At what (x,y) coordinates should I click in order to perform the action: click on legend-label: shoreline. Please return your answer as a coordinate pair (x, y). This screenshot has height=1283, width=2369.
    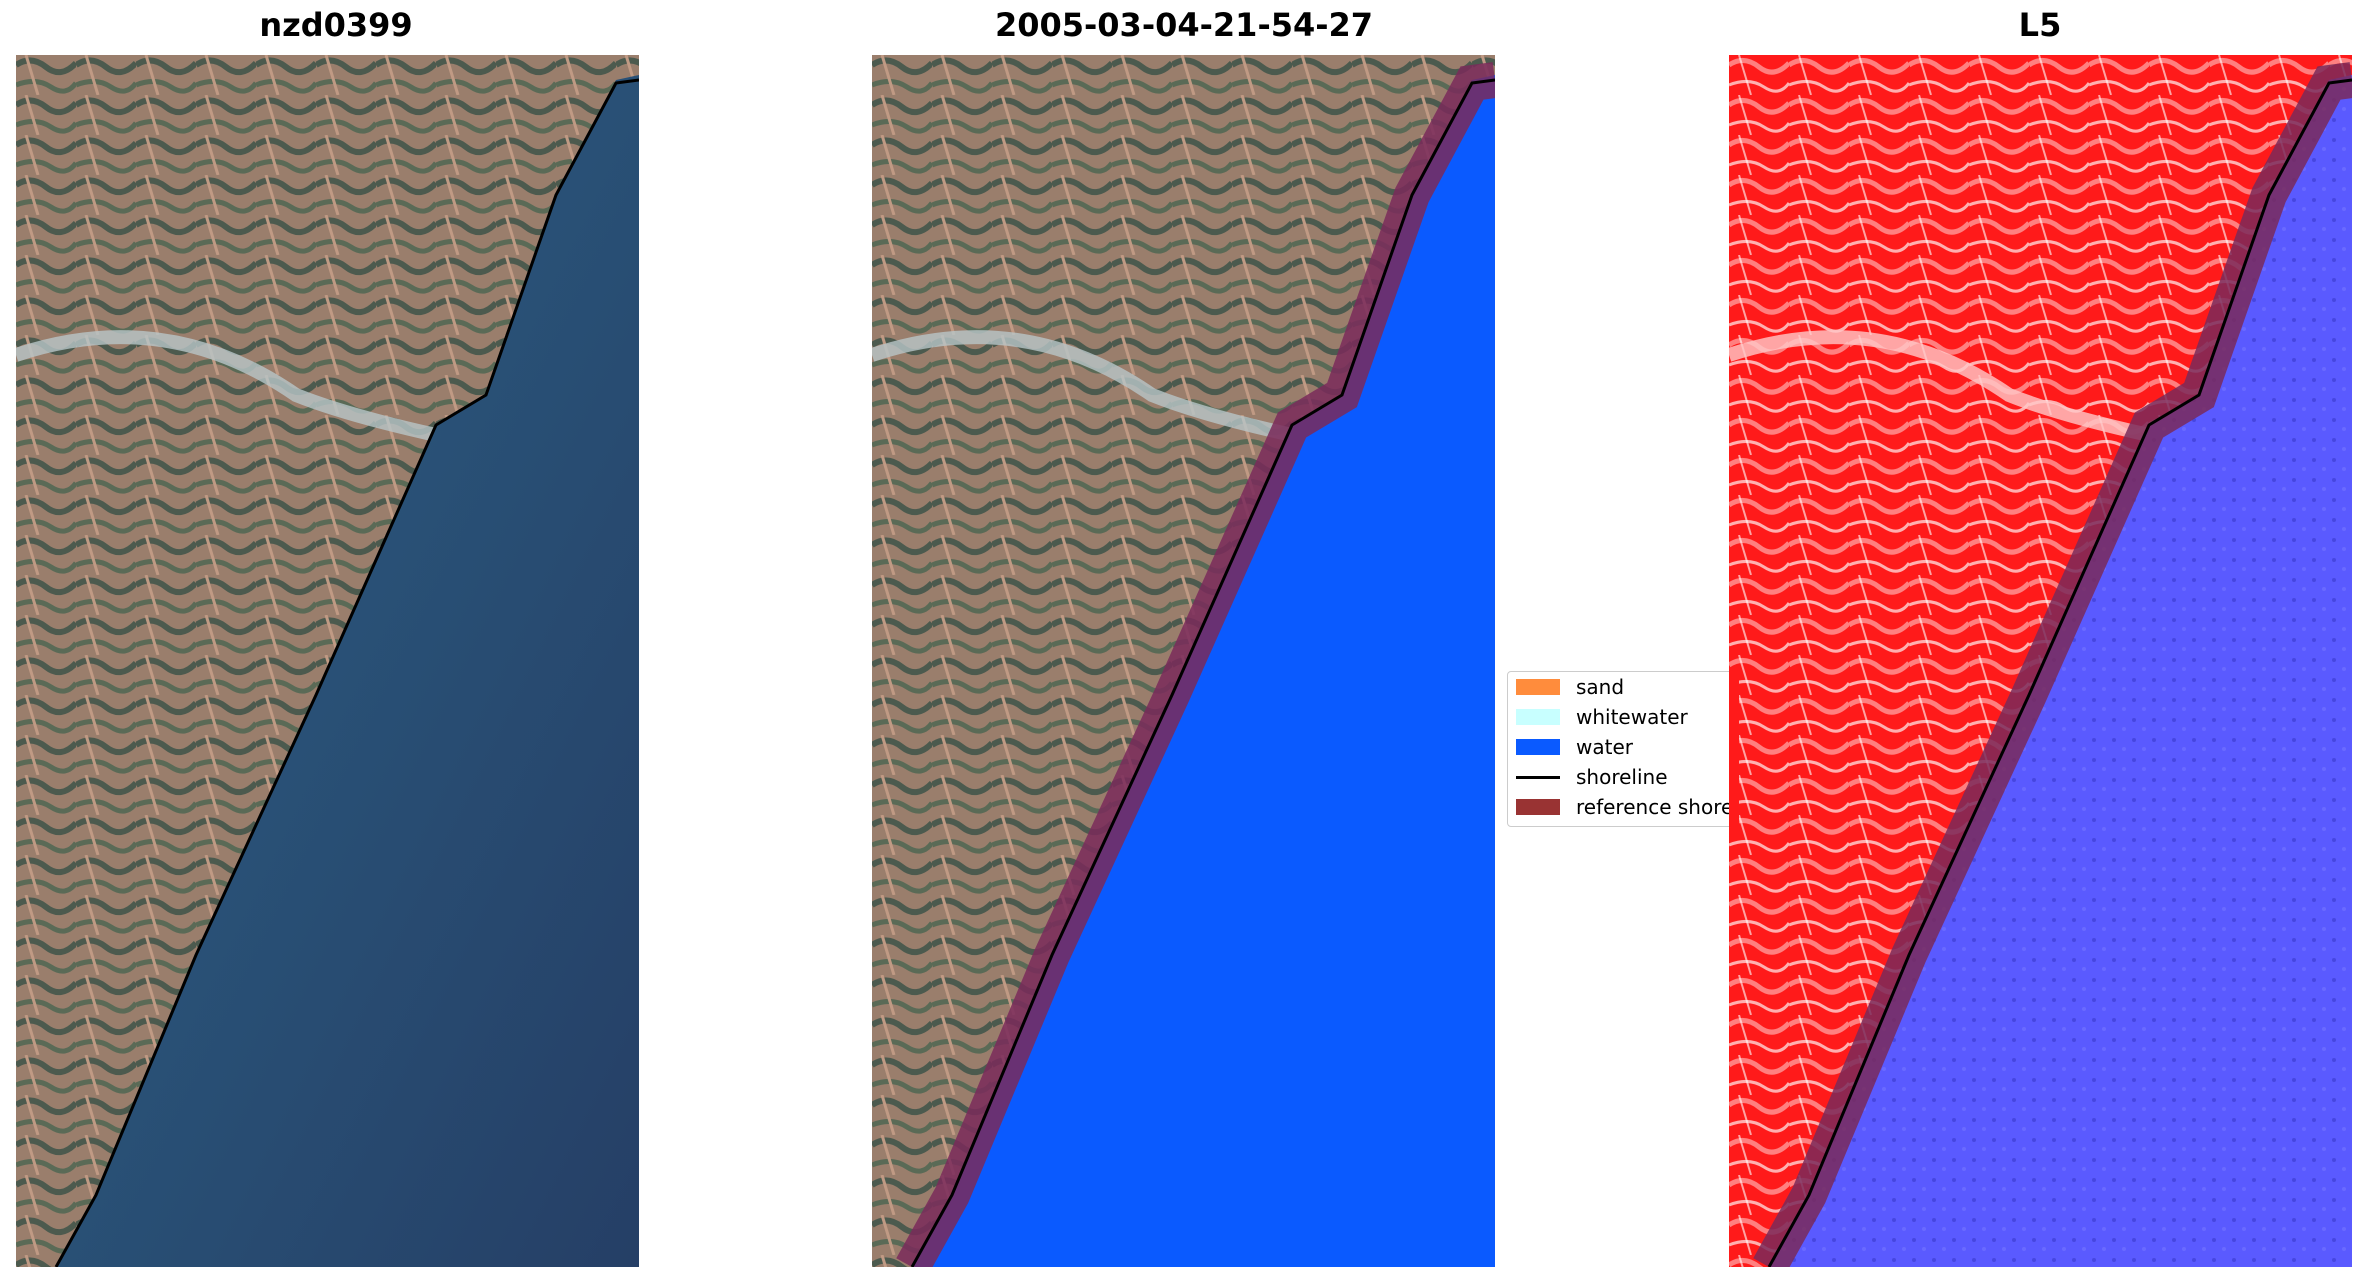
    Looking at the image, I should click on (1622, 777).